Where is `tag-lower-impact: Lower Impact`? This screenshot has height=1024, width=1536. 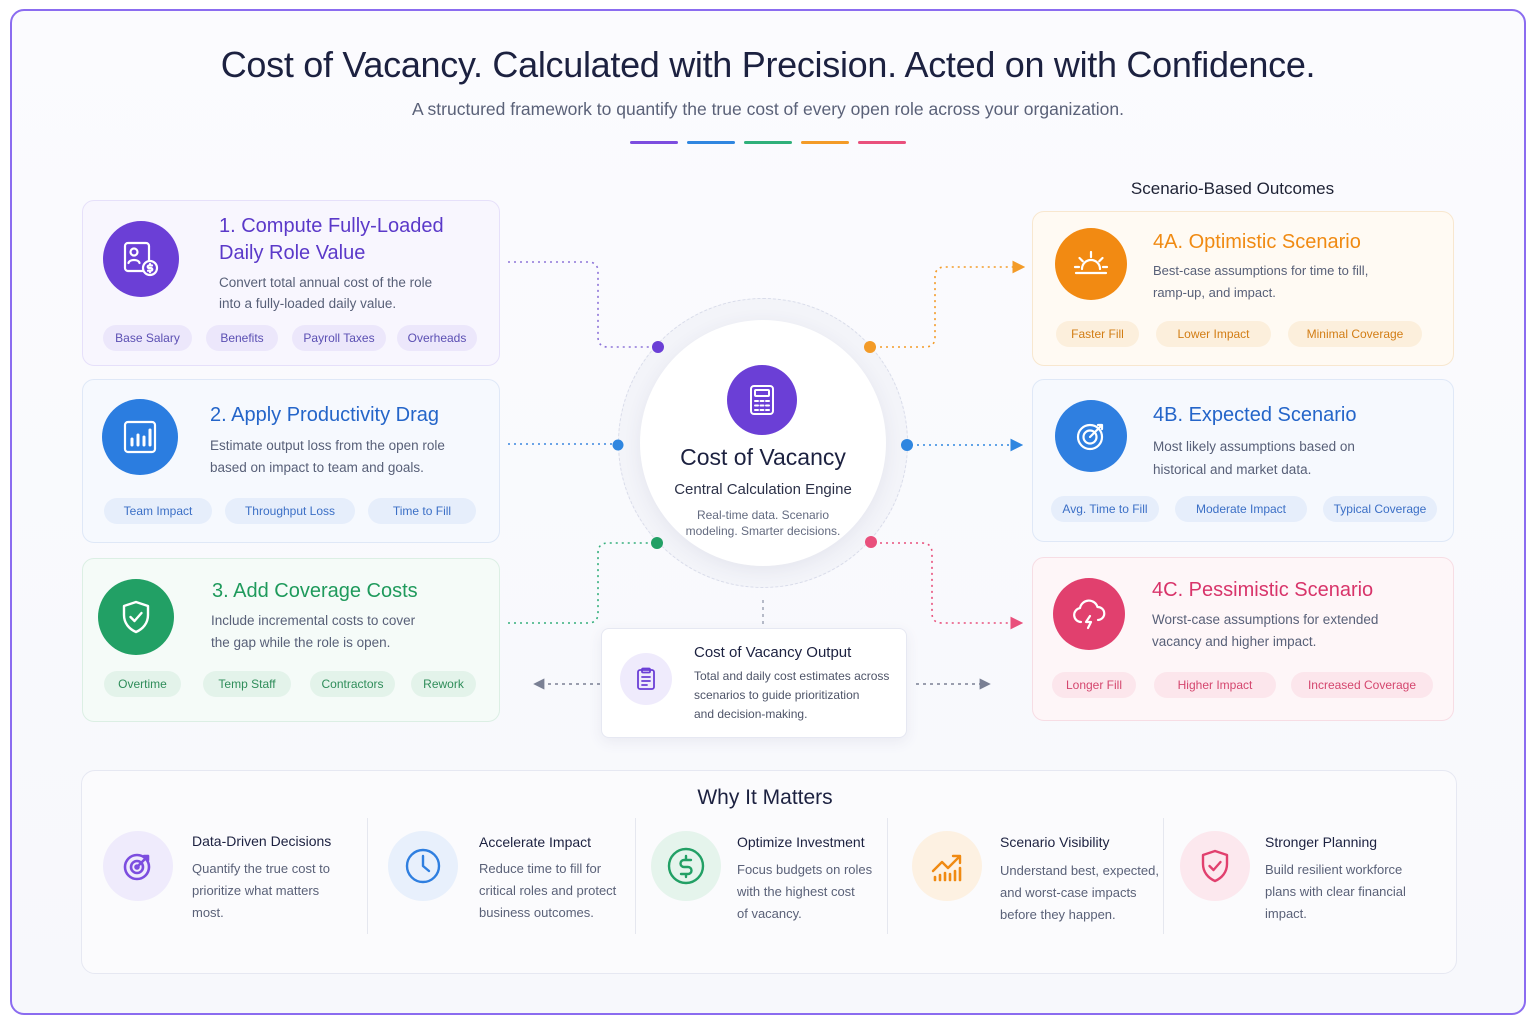
tag-lower-impact: Lower Impact is located at coordinates (1213, 334).